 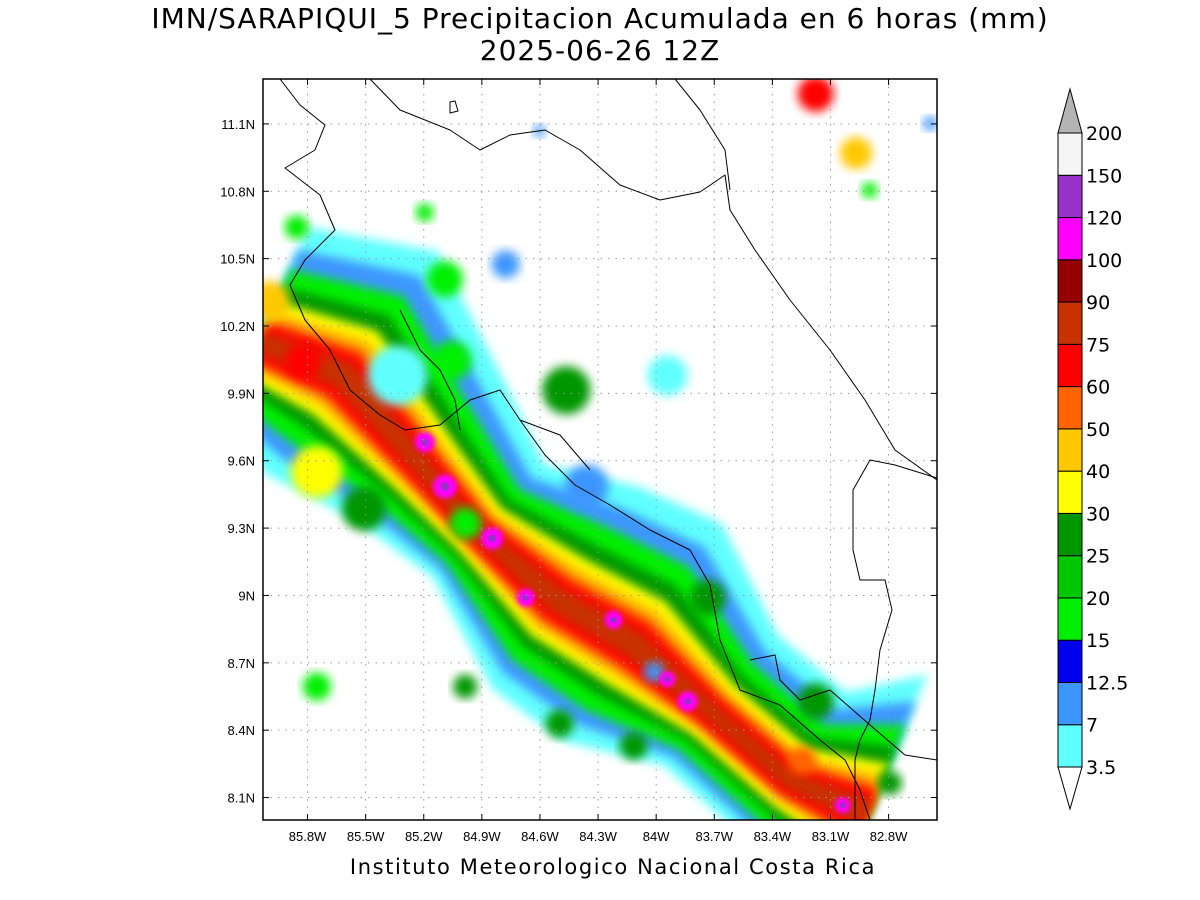 I want to click on island-outline, so click(x=454, y=107).